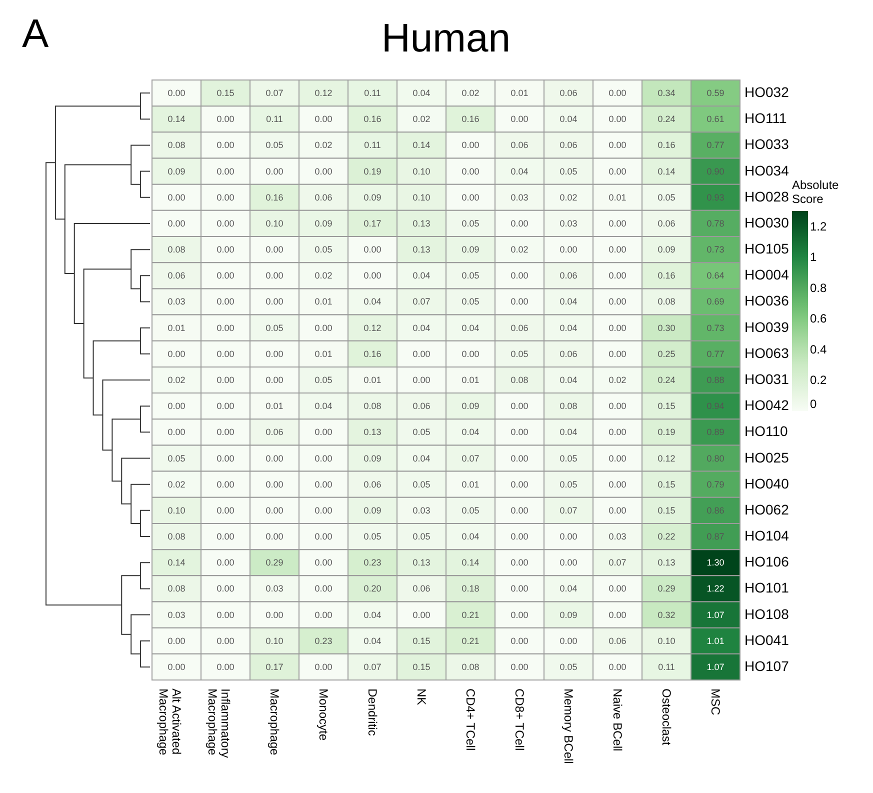 The width and height of the screenshot is (873, 793). Describe the element at coordinates (667, 93) in the screenshot. I see `data-label: 0.34` at that location.